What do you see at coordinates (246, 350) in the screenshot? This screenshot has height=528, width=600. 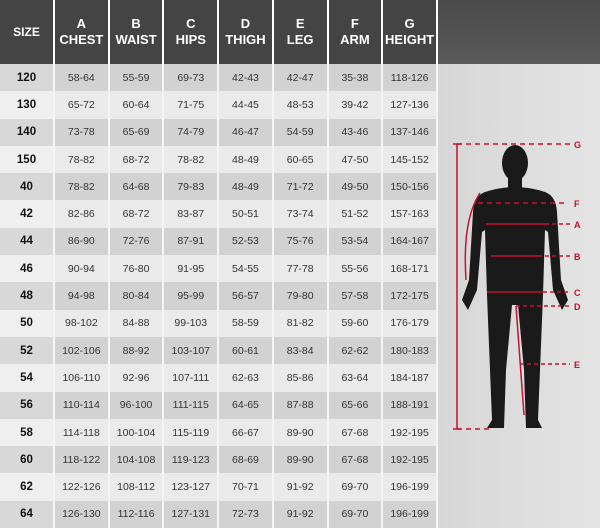 I see `measurement-cell: 60-61` at bounding box center [246, 350].